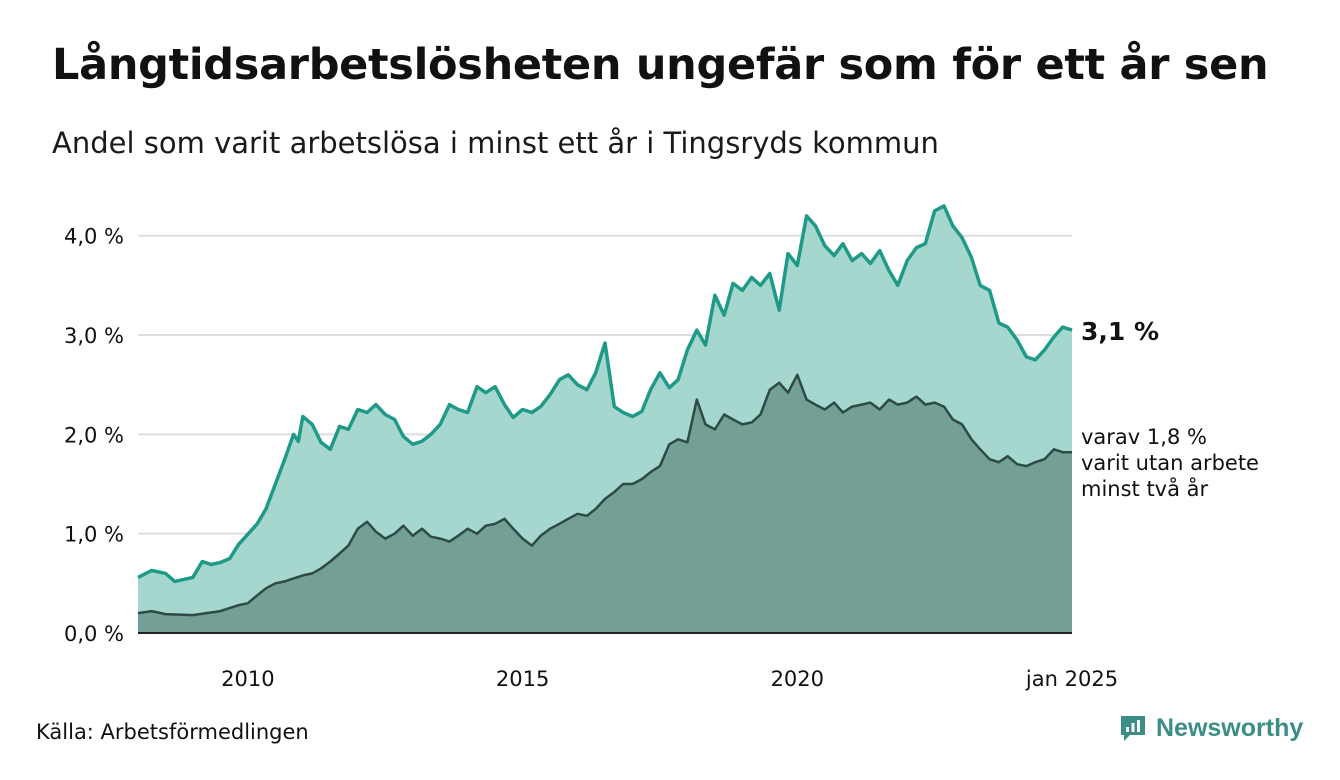 The image size is (1340, 780). I want to click on y-tick-label: 2,0 %, so click(94, 435).